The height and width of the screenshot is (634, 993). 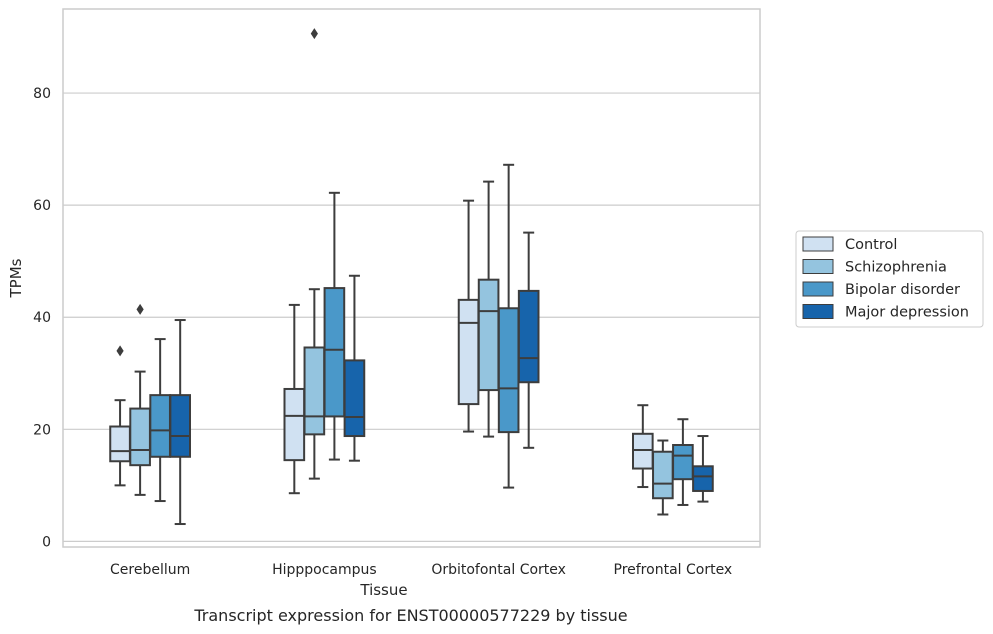 What do you see at coordinates (16, 278) in the screenshot?
I see `y-axis-title: TPMs` at bounding box center [16, 278].